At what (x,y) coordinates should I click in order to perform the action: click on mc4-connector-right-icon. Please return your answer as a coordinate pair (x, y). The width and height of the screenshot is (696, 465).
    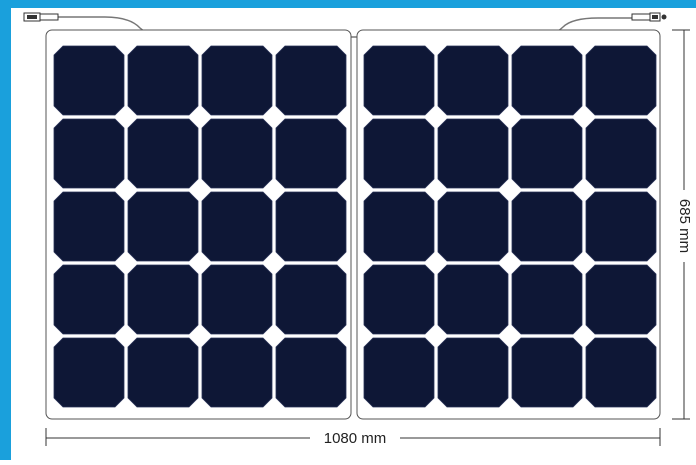
    Looking at the image, I should click on (649, 17).